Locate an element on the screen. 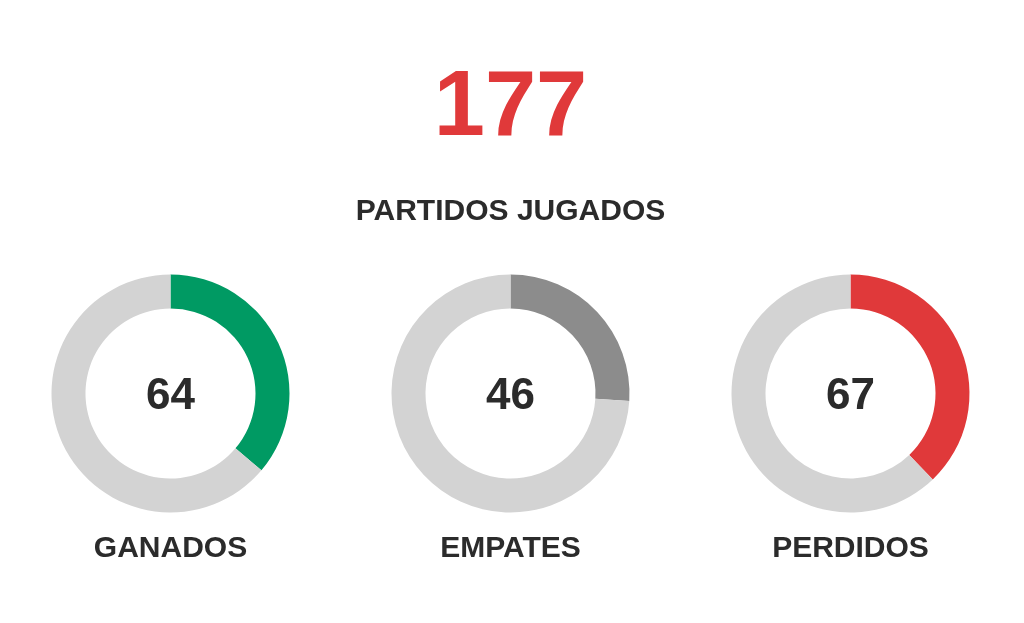 This screenshot has height=623, width=1024. data-label: 67 is located at coordinates (850, 393).